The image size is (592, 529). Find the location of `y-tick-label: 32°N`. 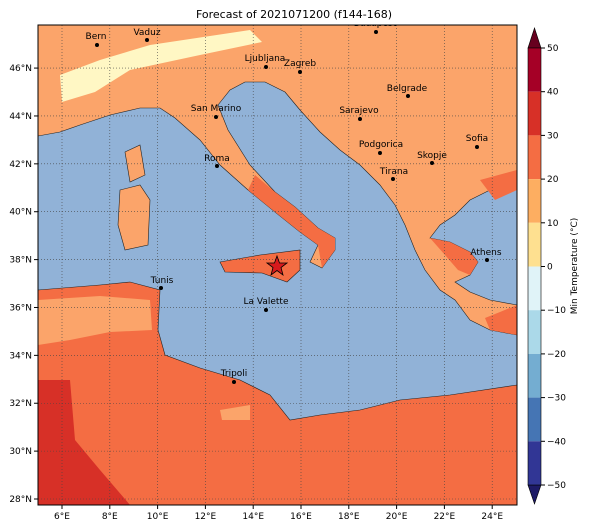

y-tick-label: 32°N is located at coordinates (20, 404).